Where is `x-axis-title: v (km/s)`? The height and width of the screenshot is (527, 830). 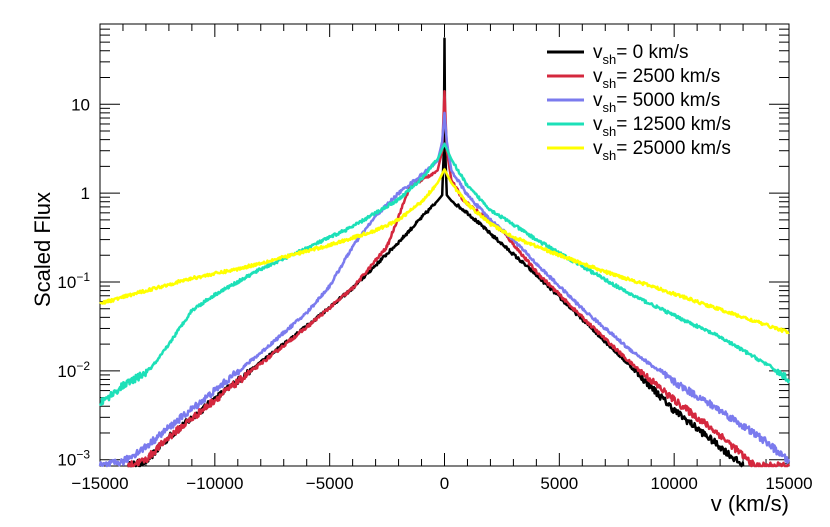 x-axis-title: v (km/s) is located at coordinates (750, 503).